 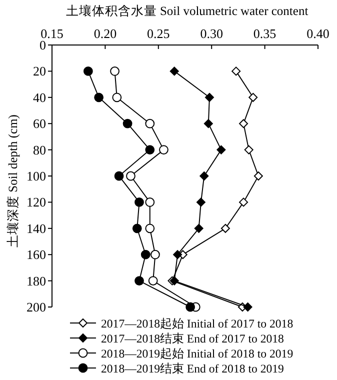 I want to click on x-axis-title: 土壤体积含水量 Soil volumetric water content, so click(x=187, y=11).